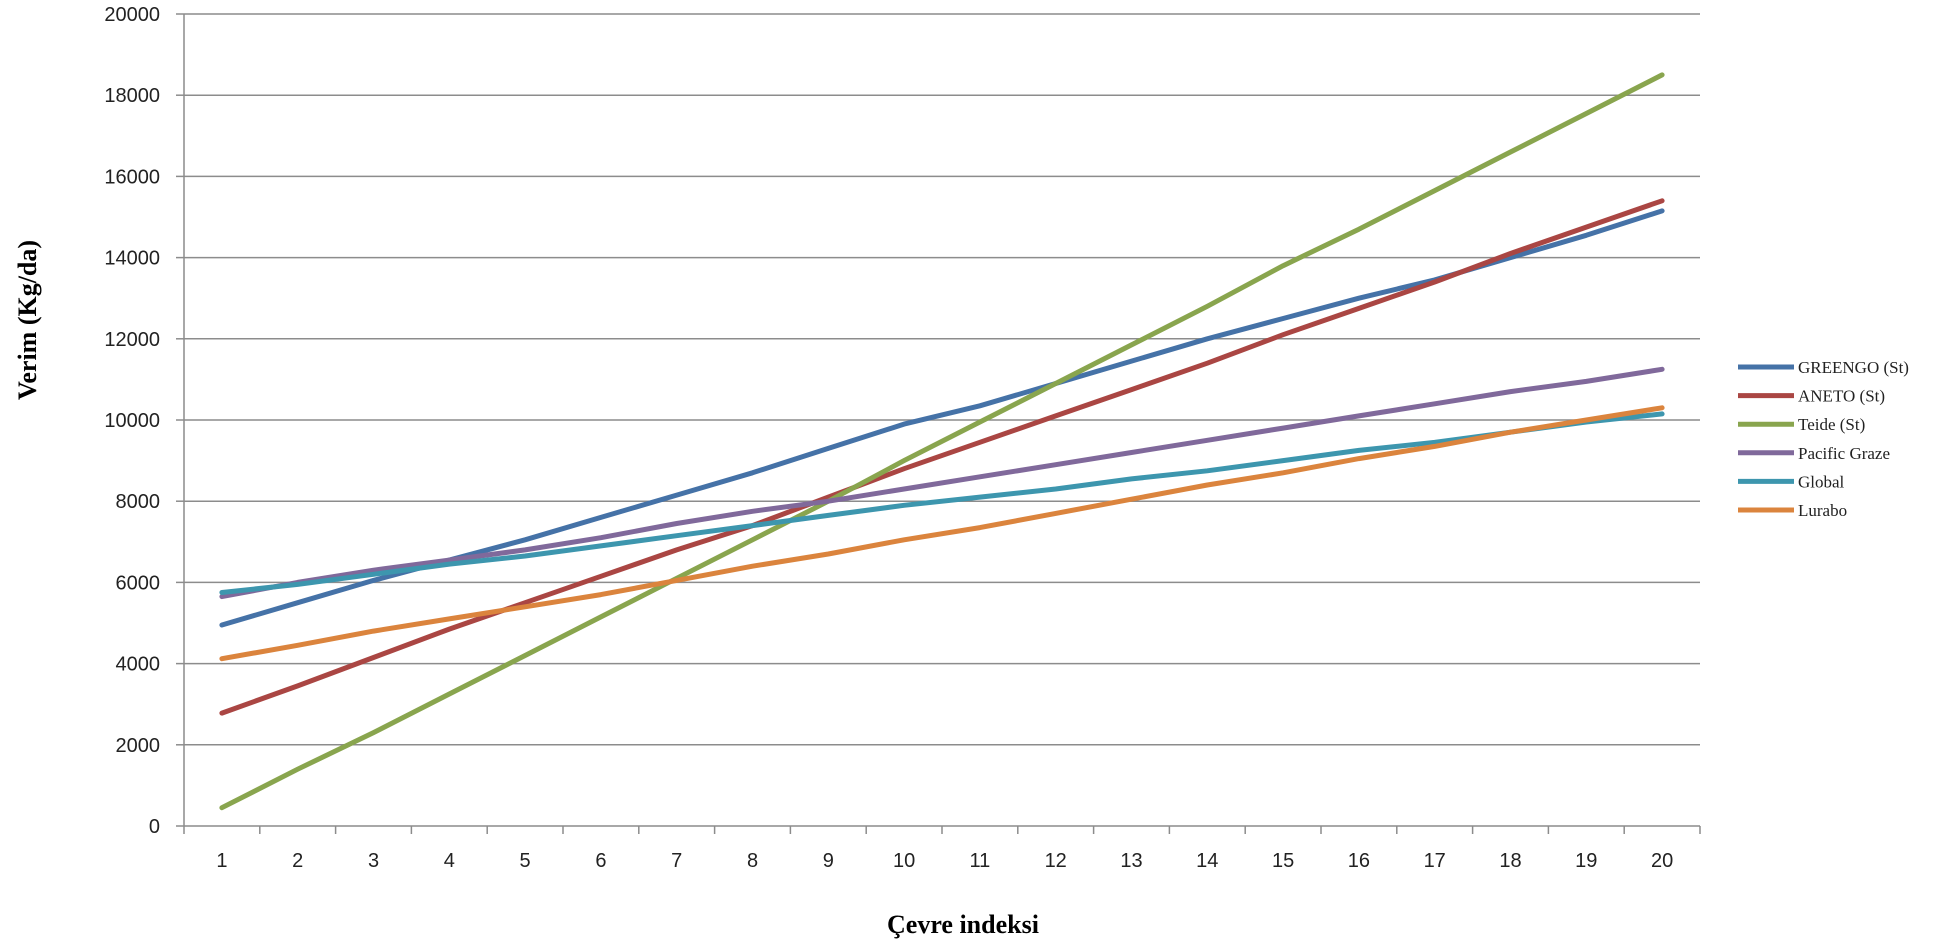 Image resolution: width=1954 pixels, height=943 pixels. I want to click on y-tick-label: 6000, so click(138, 583).